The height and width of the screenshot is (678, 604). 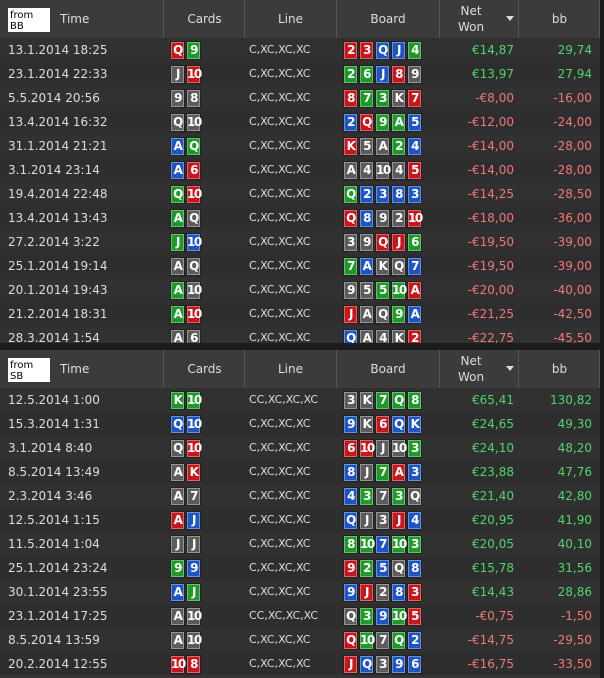 What do you see at coordinates (350, 146) in the screenshot?
I see `board-card: K` at bounding box center [350, 146].